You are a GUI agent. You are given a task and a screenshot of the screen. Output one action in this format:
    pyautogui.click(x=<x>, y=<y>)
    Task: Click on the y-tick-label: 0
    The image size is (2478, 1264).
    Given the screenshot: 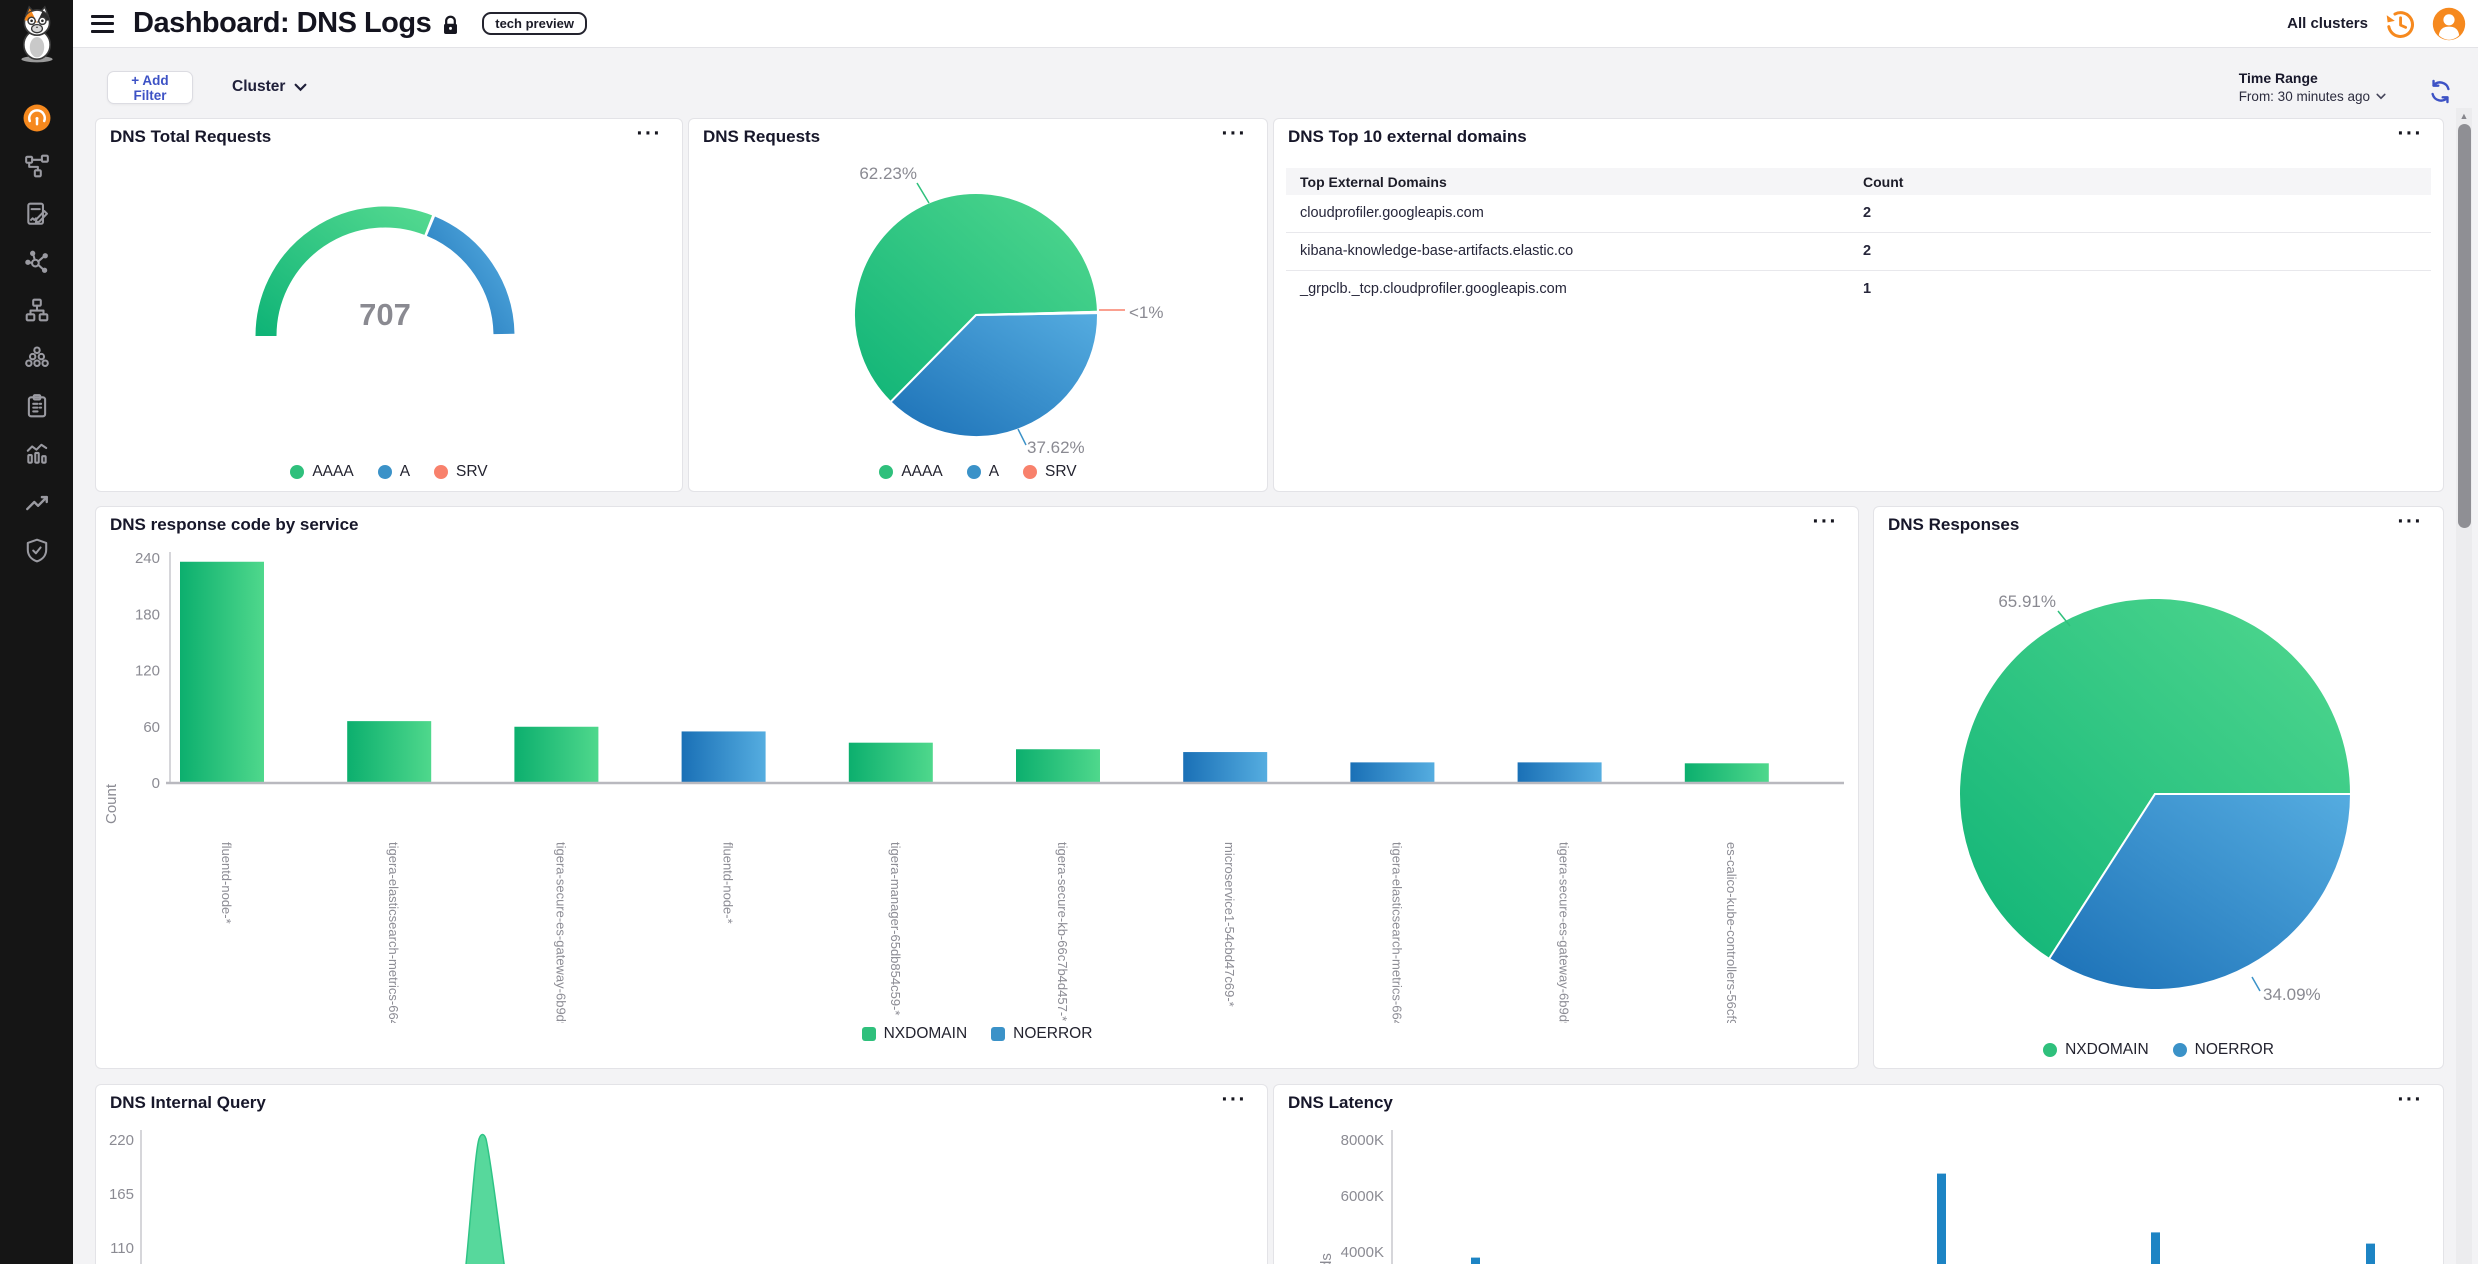 What is the action you would take?
    pyautogui.click(x=156, y=783)
    